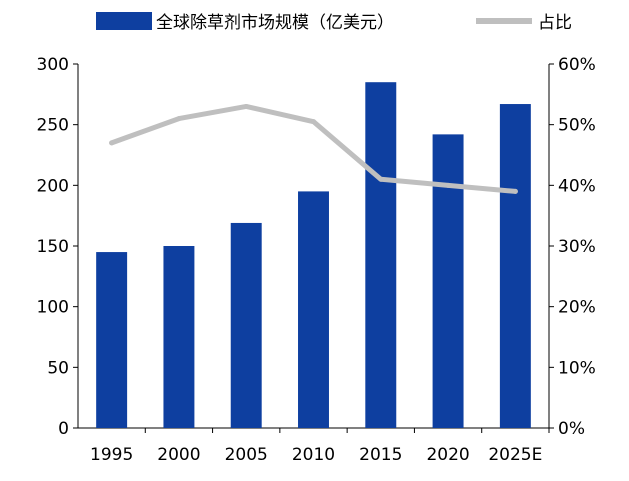 This screenshot has width=629, height=481. I want to click on y-left-tick-label: 200, so click(53, 186).